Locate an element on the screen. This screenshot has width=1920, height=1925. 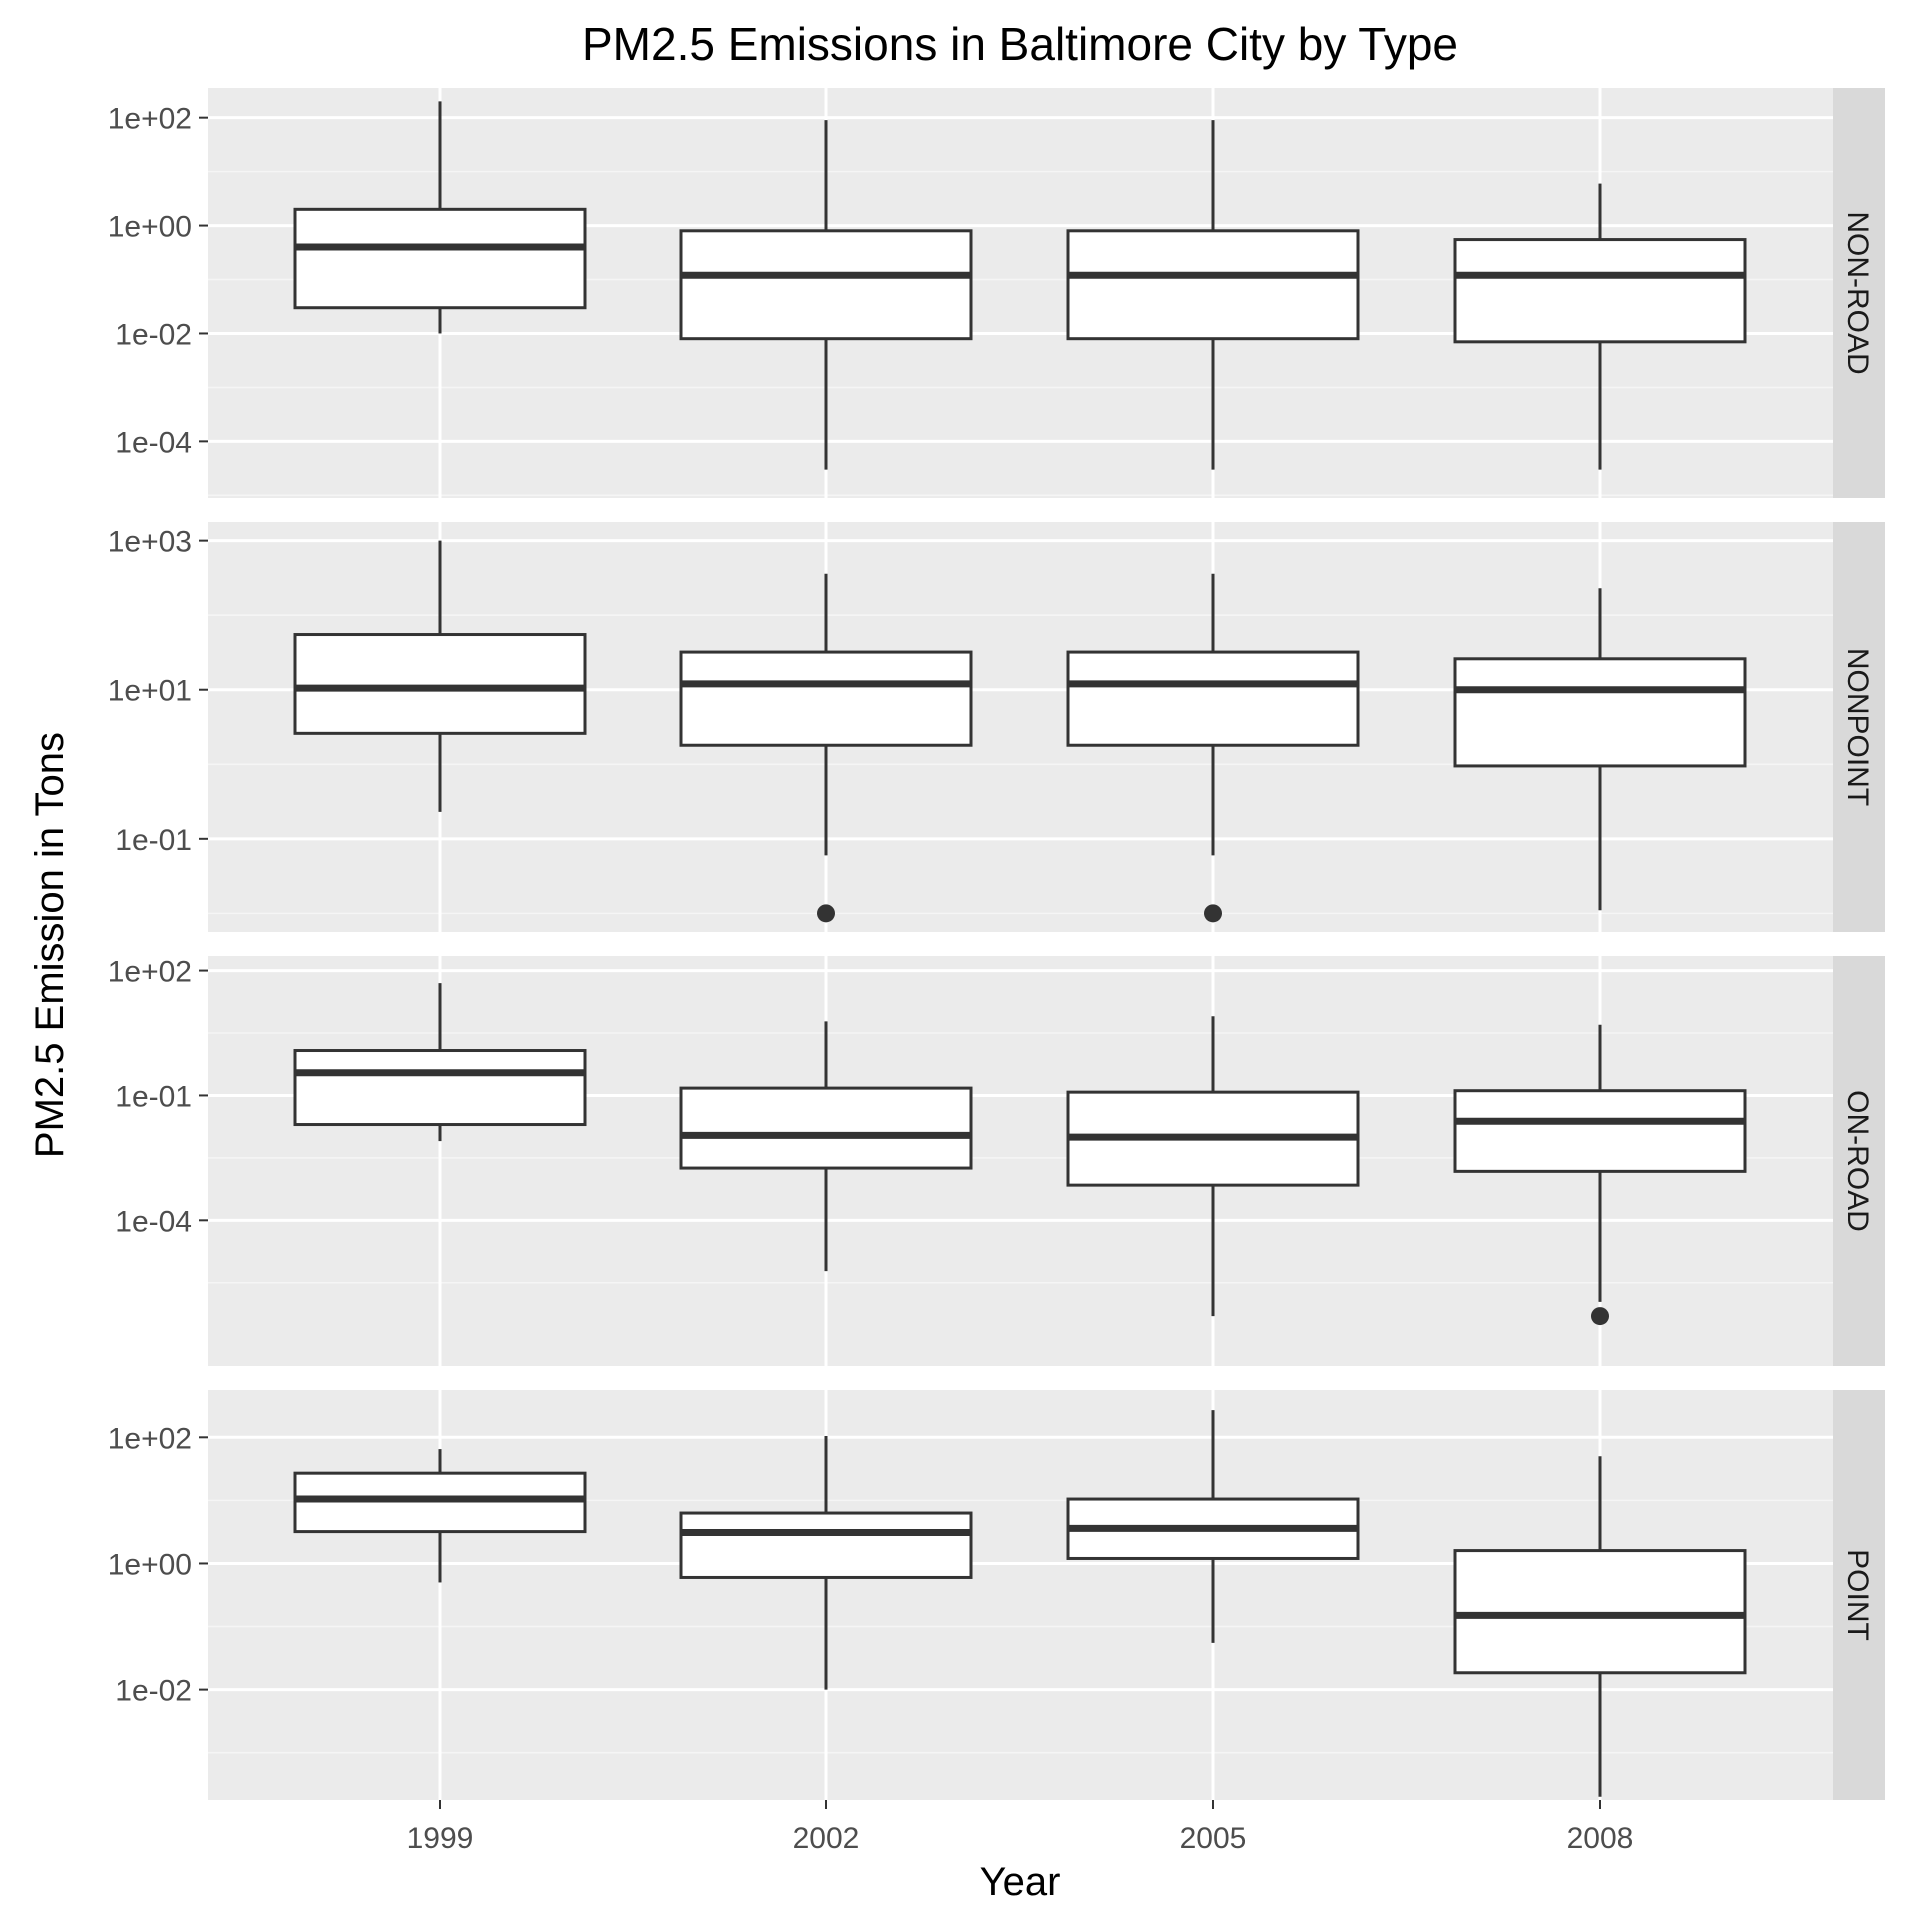
y-axis-label: PM2.5 Emission in Tons is located at coordinates (50, 945).